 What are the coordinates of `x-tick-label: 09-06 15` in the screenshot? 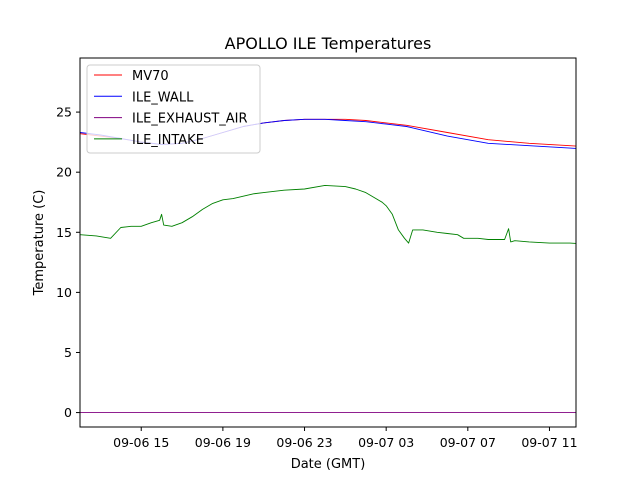 It's located at (141, 442).